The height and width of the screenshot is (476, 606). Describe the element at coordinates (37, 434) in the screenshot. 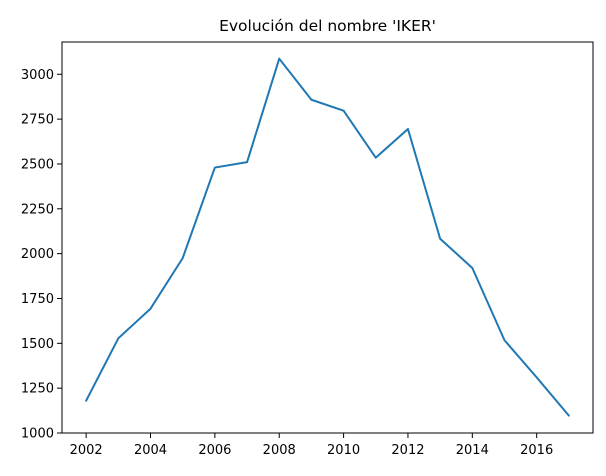

I see `y-tick-label: 1000` at that location.